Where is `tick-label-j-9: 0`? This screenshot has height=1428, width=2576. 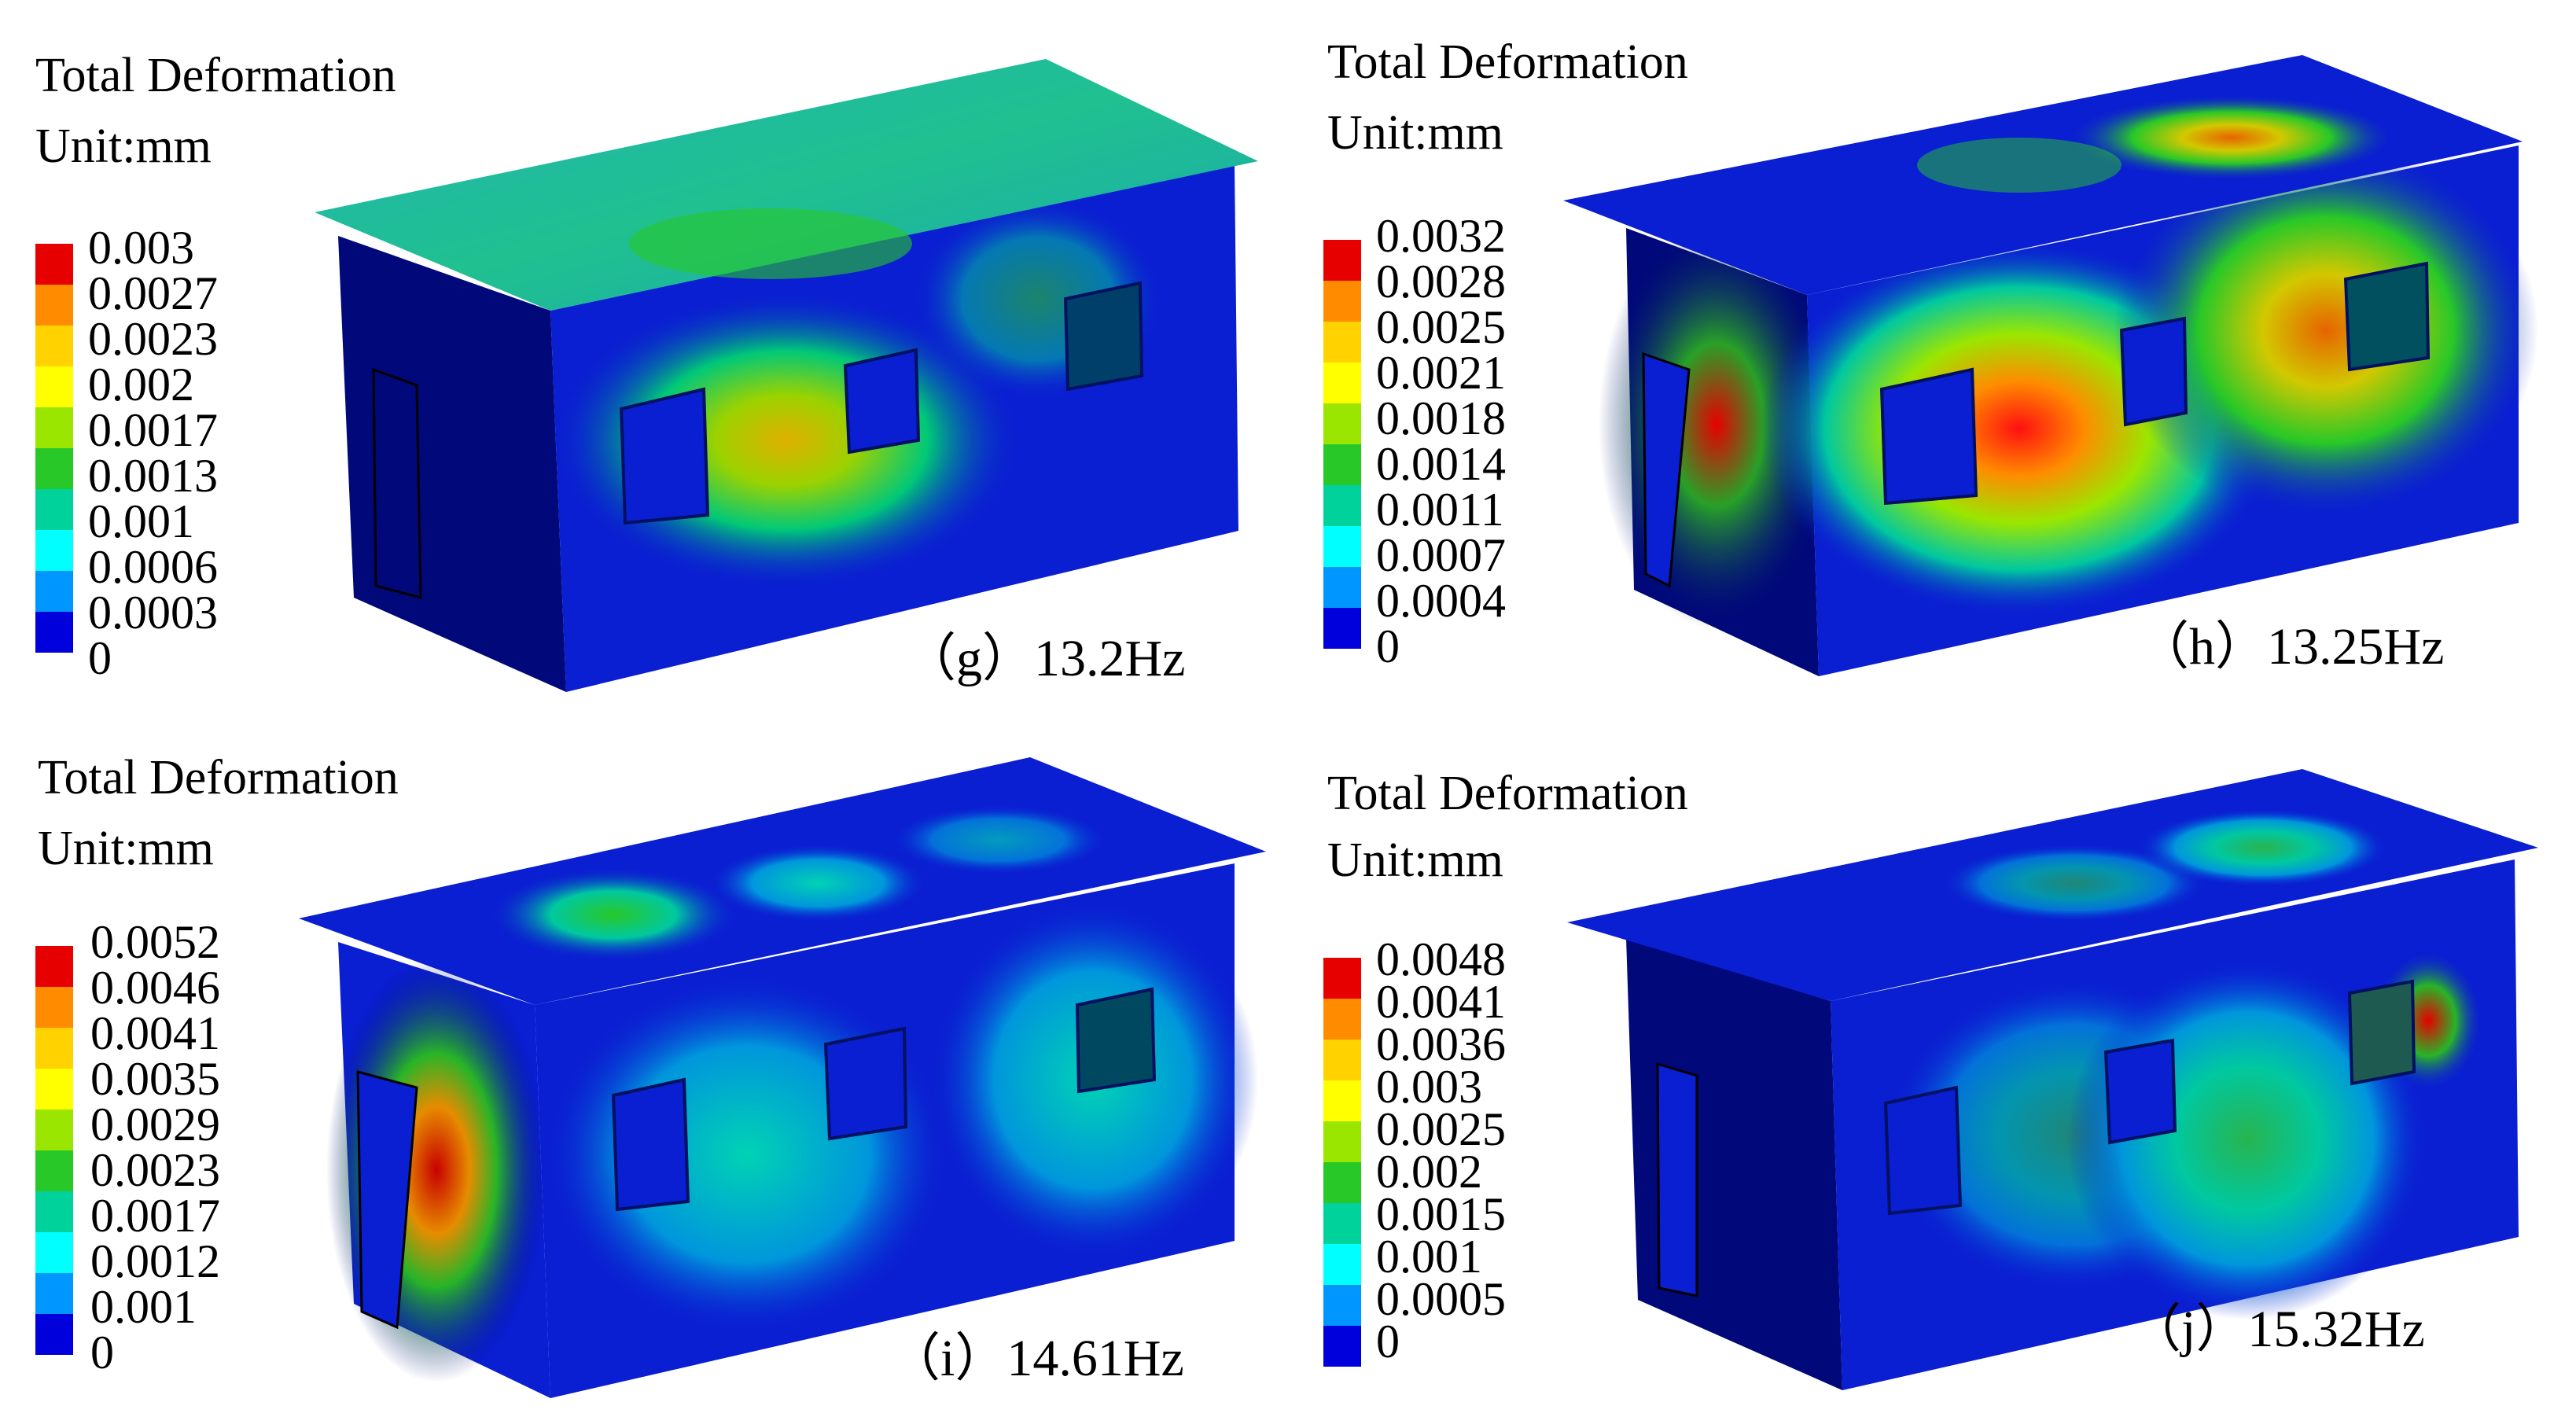 tick-label-j-9: 0 is located at coordinates (1388, 1341).